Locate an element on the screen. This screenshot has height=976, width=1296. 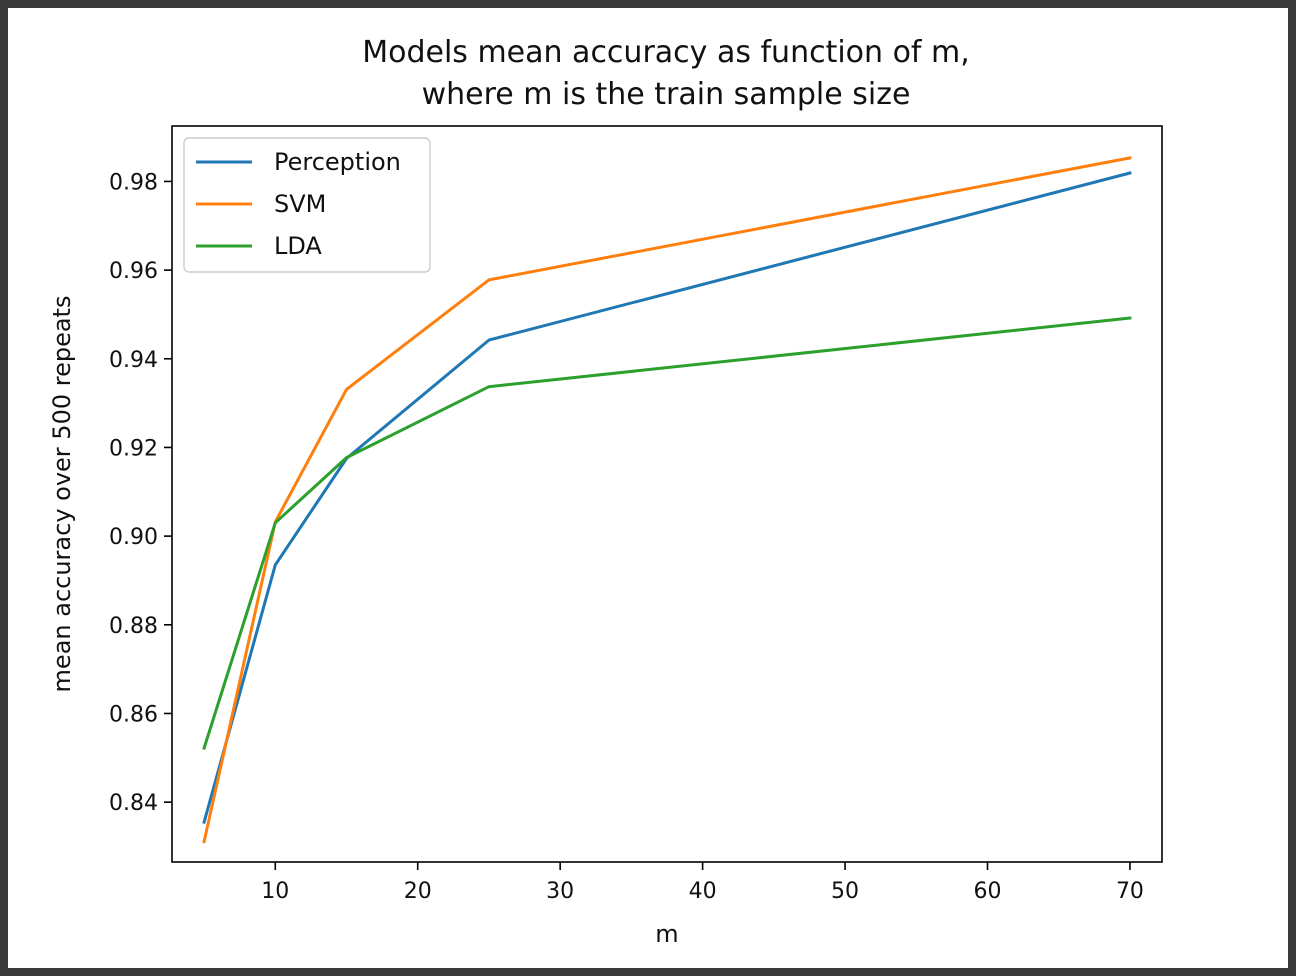
x-axis: 10 20 30 40 50 60 70 is located at coordinates (702, 883).